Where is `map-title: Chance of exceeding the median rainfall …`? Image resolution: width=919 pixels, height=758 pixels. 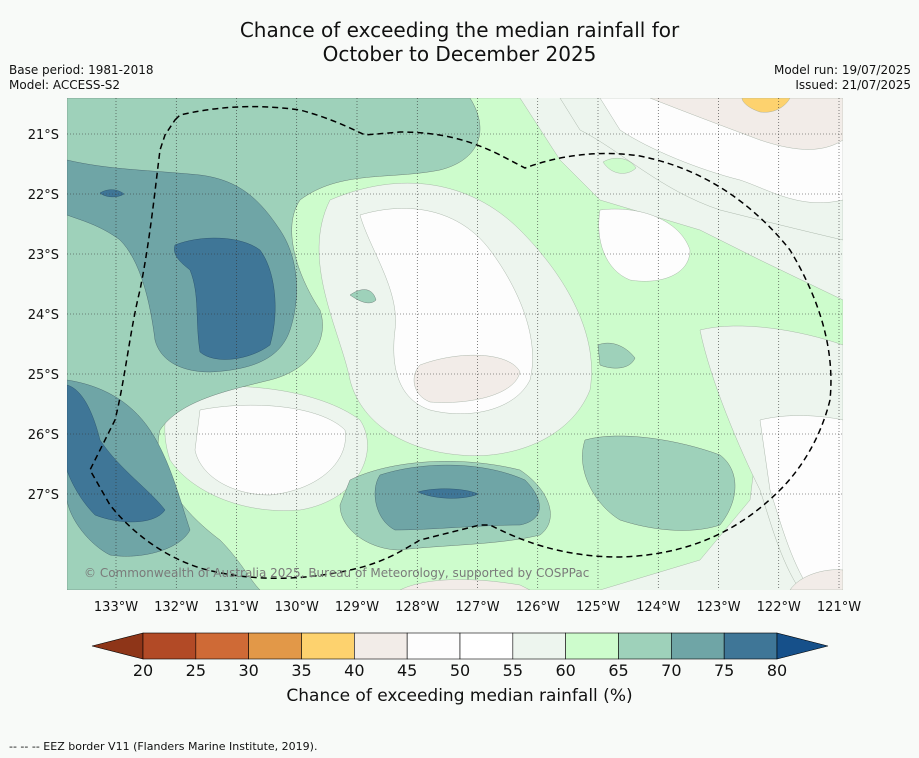 map-title: Chance of exceeding the median rainfall … is located at coordinates (459, 42).